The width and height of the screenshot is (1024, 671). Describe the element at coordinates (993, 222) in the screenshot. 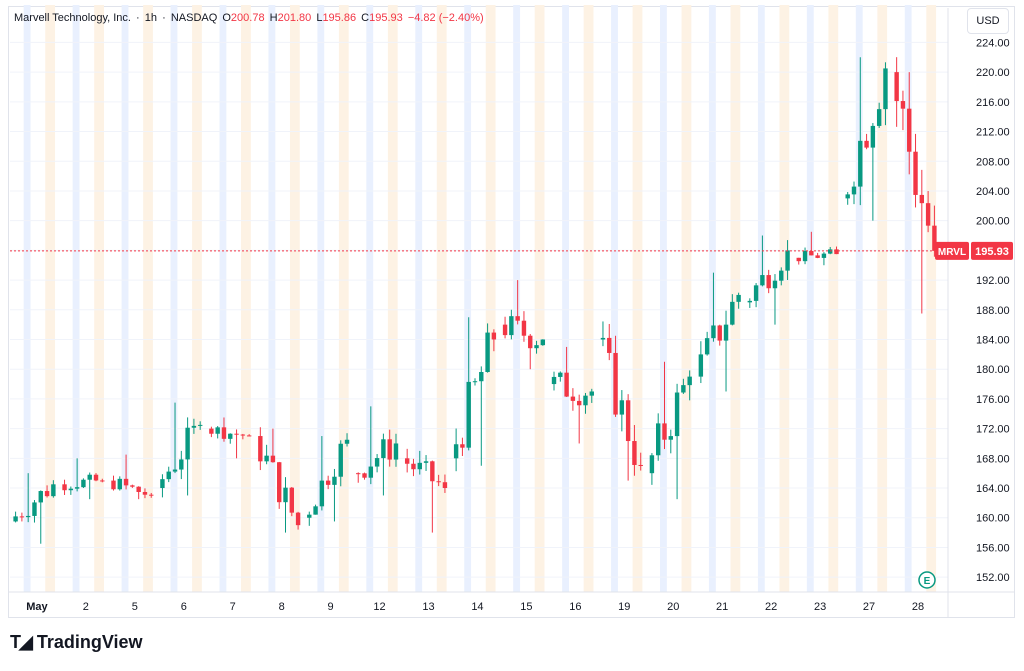

I see `y-tick-label: 200.00` at that location.